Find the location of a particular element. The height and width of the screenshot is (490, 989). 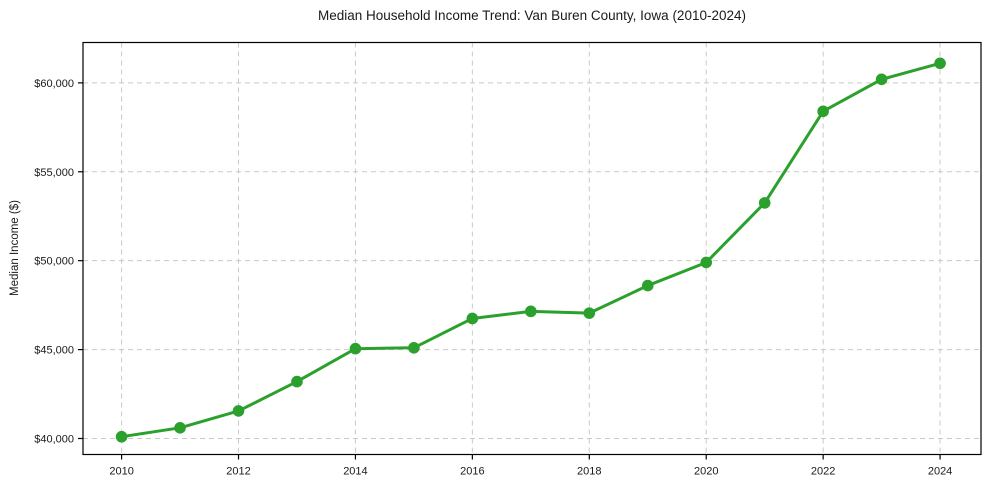

x-tick-label: 2018 is located at coordinates (589, 472).